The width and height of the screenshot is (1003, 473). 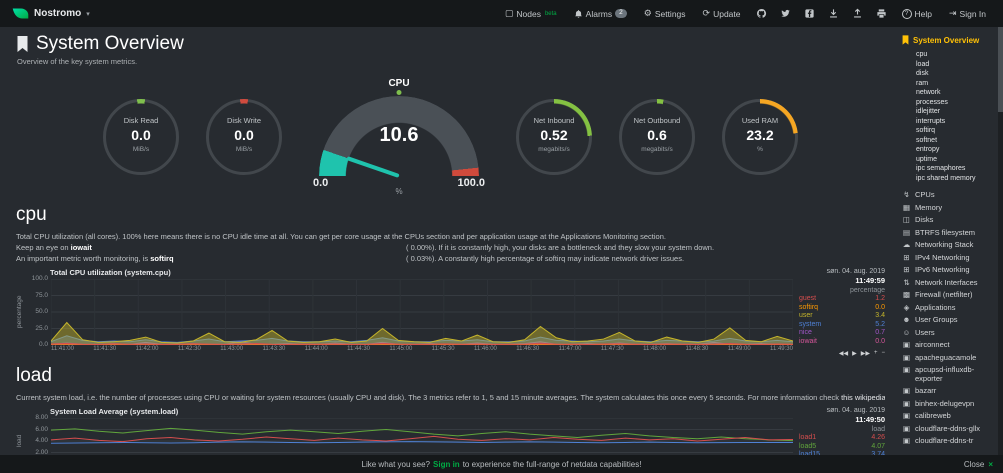 What do you see at coordinates (881, 13) in the screenshot?
I see `print-button` at bounding box center [881, 13].